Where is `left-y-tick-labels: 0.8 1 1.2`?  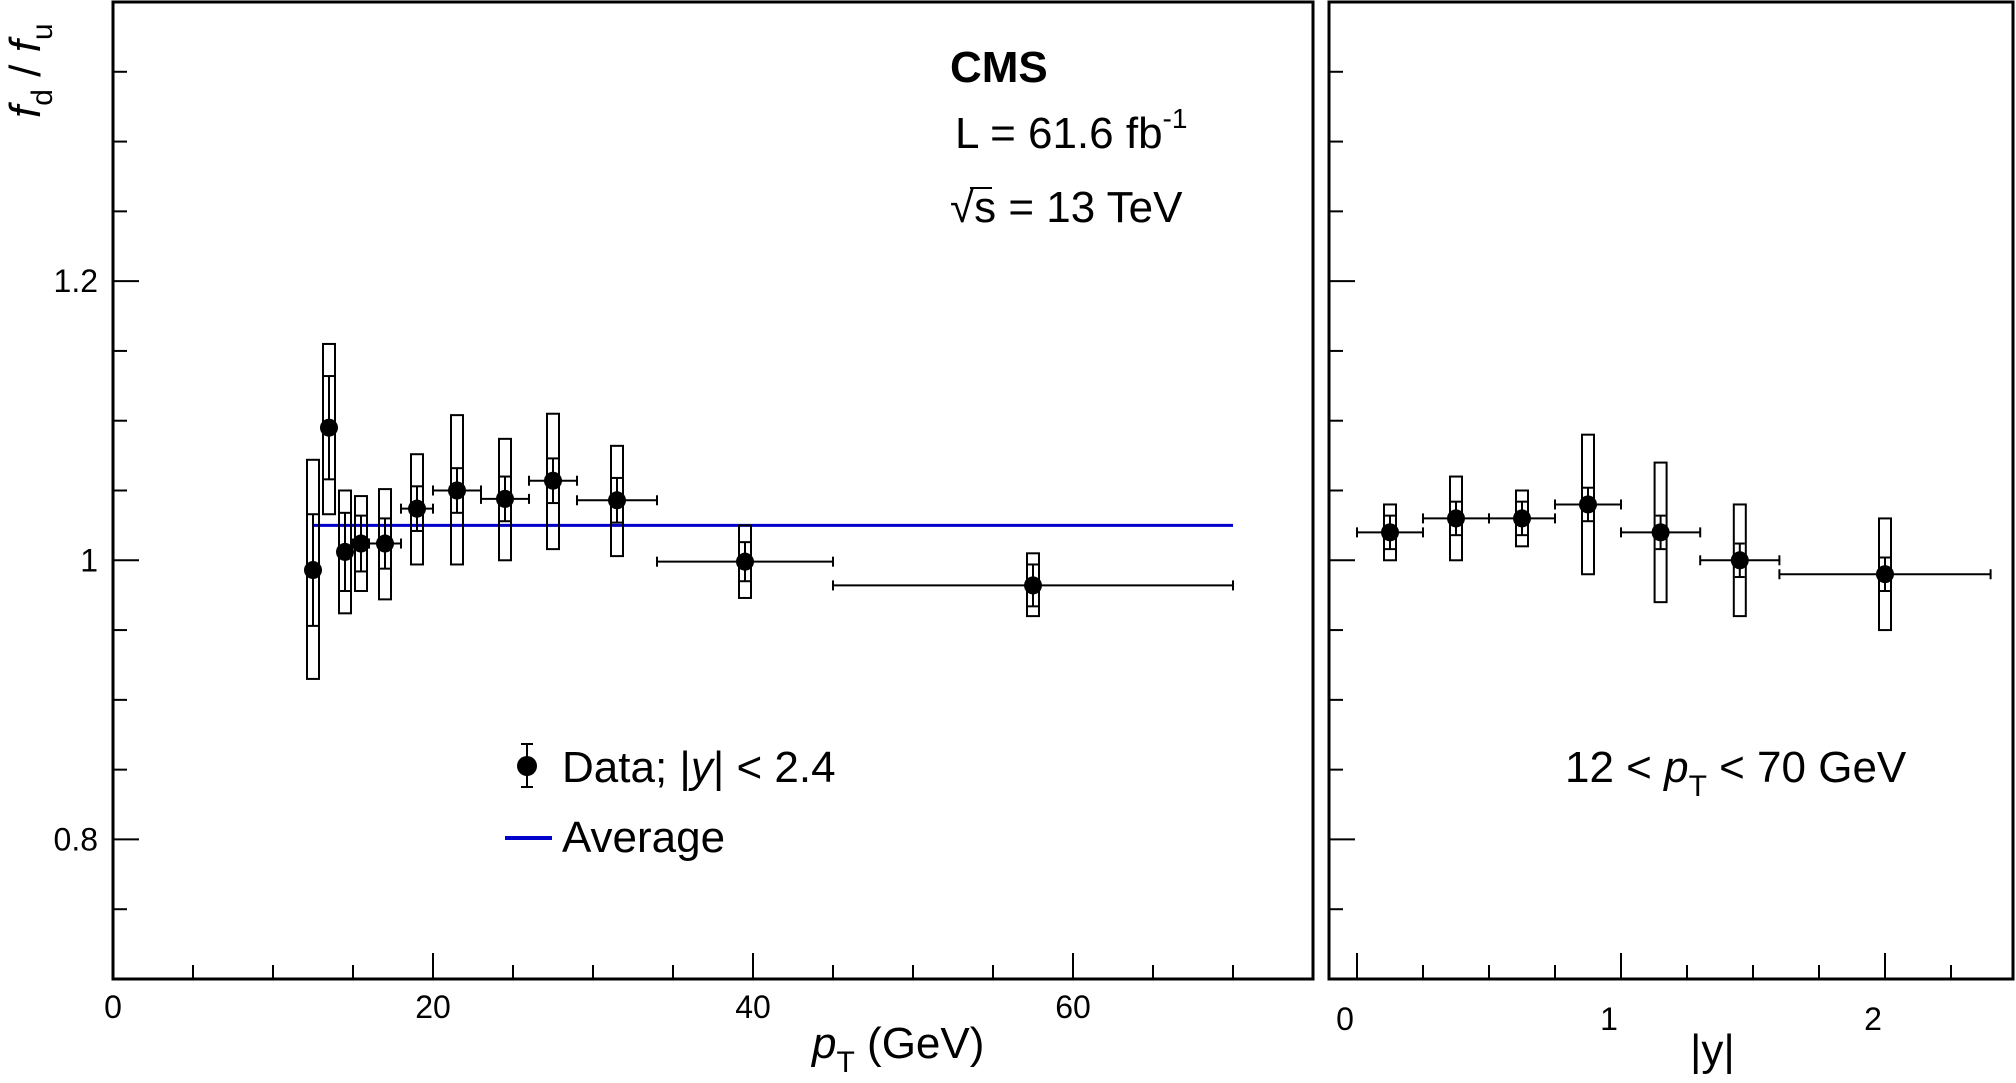
left-y-tick-labels: 0.8 1 1.2 is located at coordinates (76, 560).